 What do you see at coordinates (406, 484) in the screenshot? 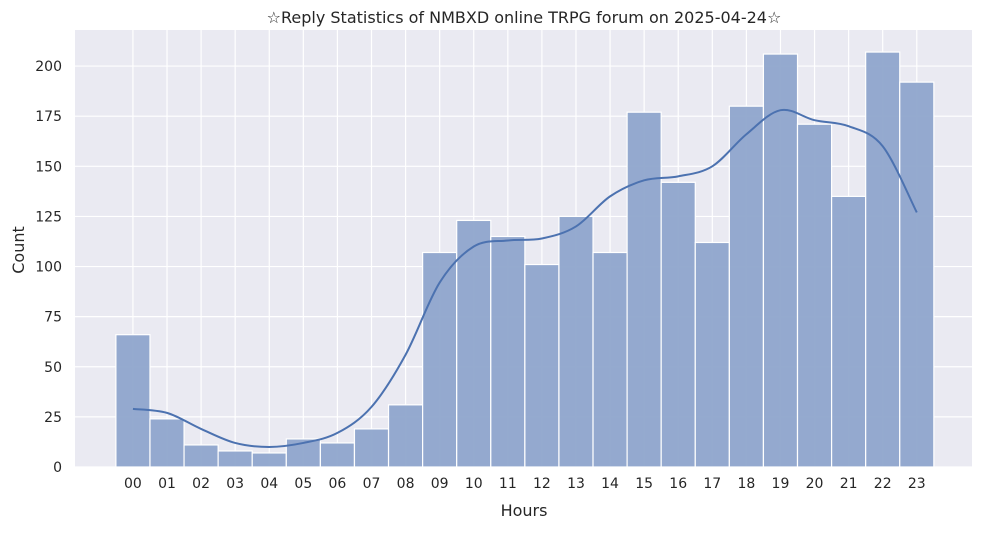
I see `x-tick-label: 08` at bounding box center [406, 484].